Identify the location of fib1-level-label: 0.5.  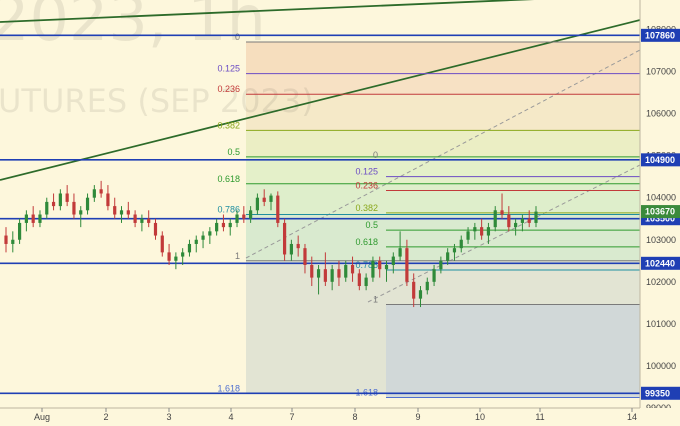
(233, 152).